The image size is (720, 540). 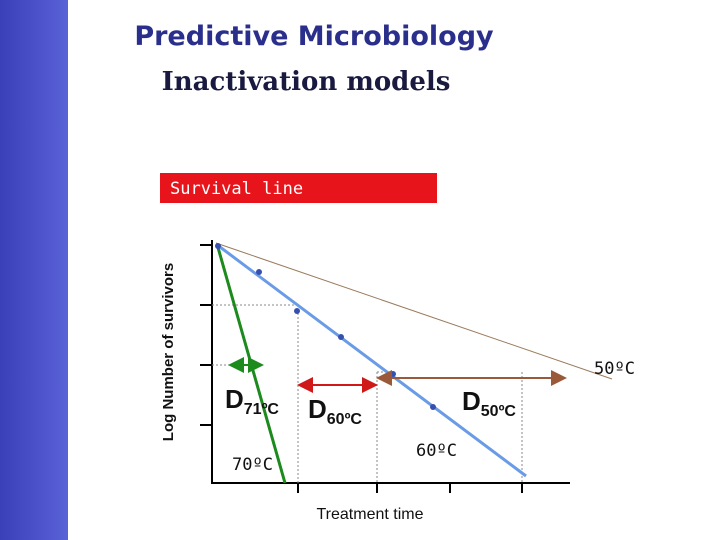 I want to click on x-axis-label: Treatment time, so click(x=370, y=514).